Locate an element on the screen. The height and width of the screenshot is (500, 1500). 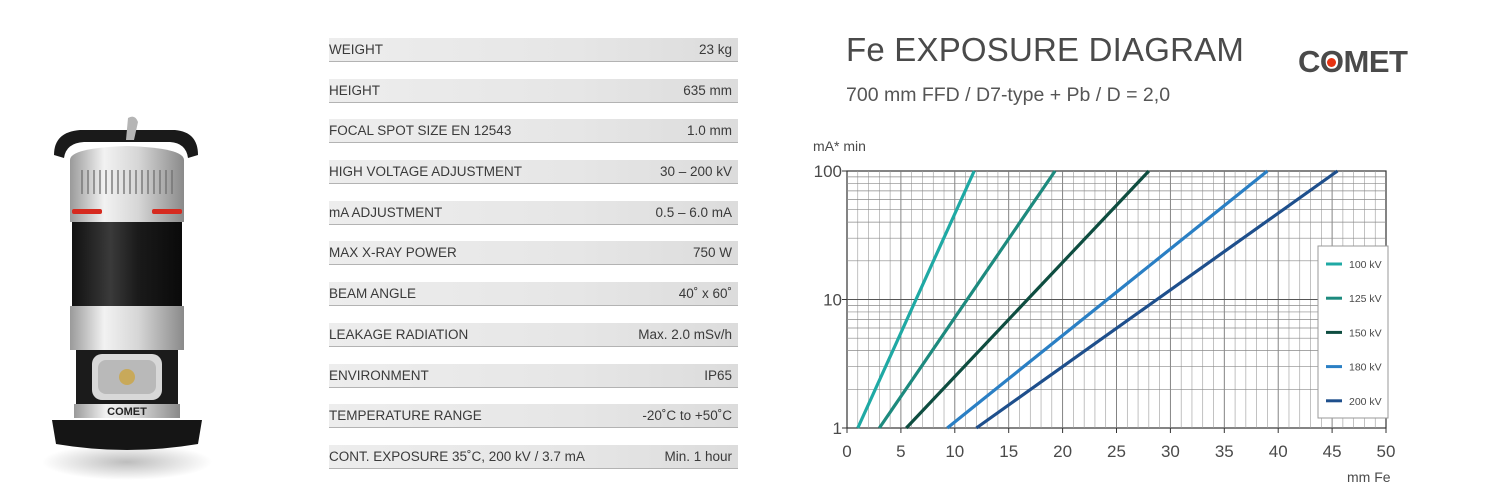
x-tick-label: 25 is located at coordinates (1116, 451).